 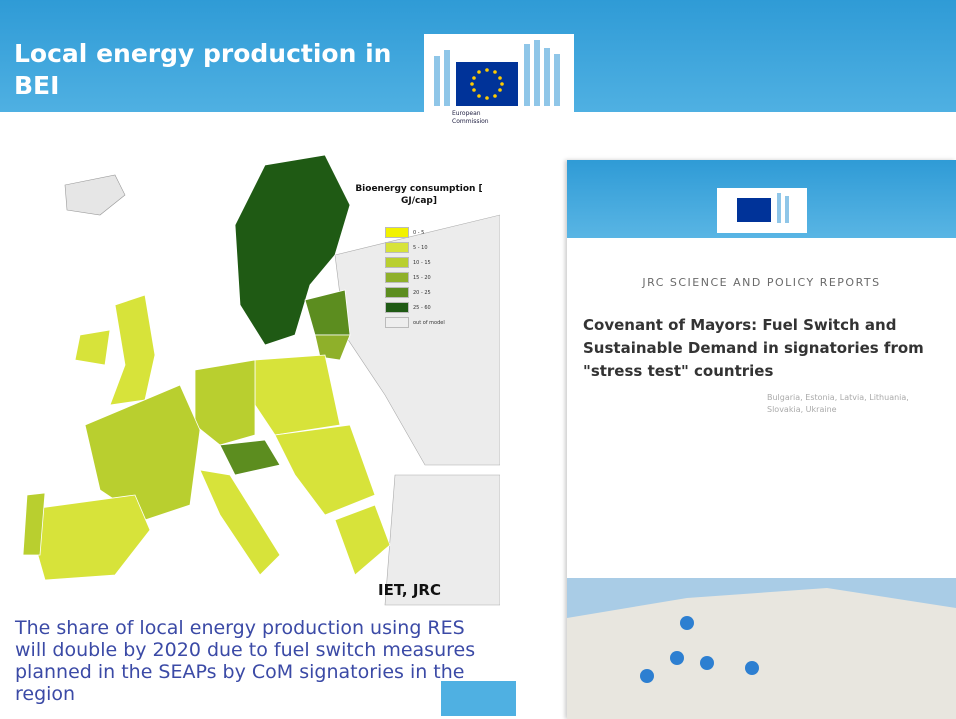 What do you see at coordinates (203, 69) in the screenshot?
I see `slide-title: Local energy production in BEI` at bounding box center [203, 69].